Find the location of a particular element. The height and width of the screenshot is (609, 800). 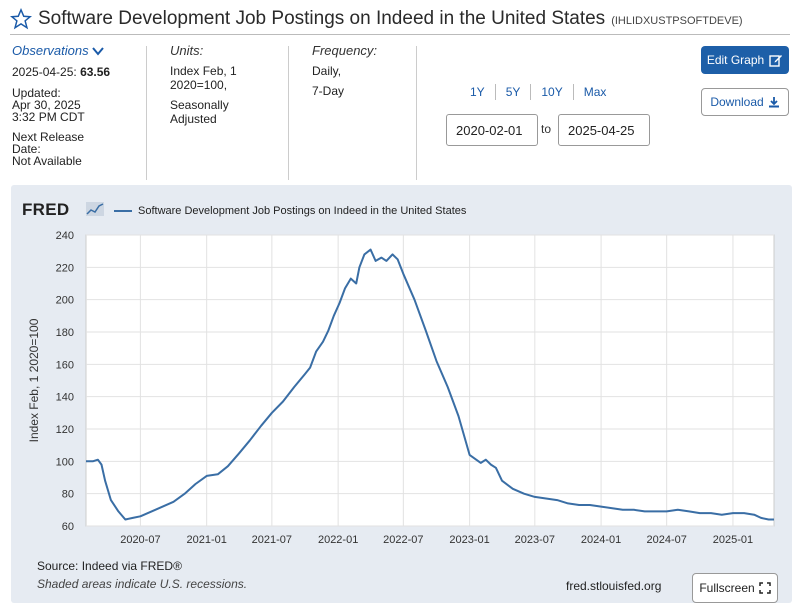

x-tick-label: 2023-01 is located at coordinates (469, 540).